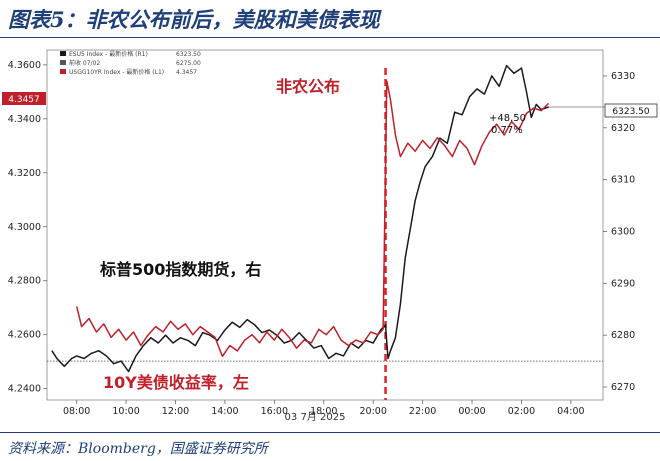 This screenshot has height=461, width=660. What do you see at coordinates (188, 54) in the screenshot?
I see `legend-value: 6323.50` at bounding box center [188, 54].